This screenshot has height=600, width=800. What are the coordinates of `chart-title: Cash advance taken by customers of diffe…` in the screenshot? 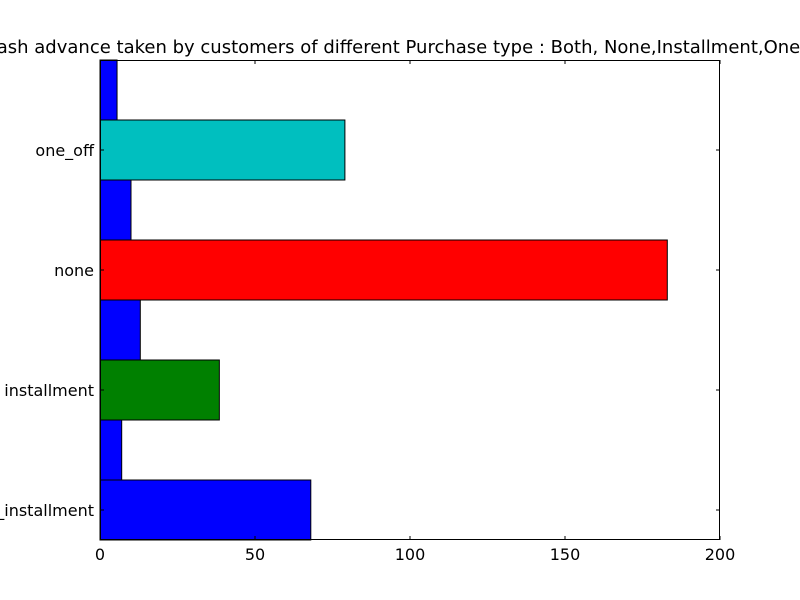 It's located at (400, 47).